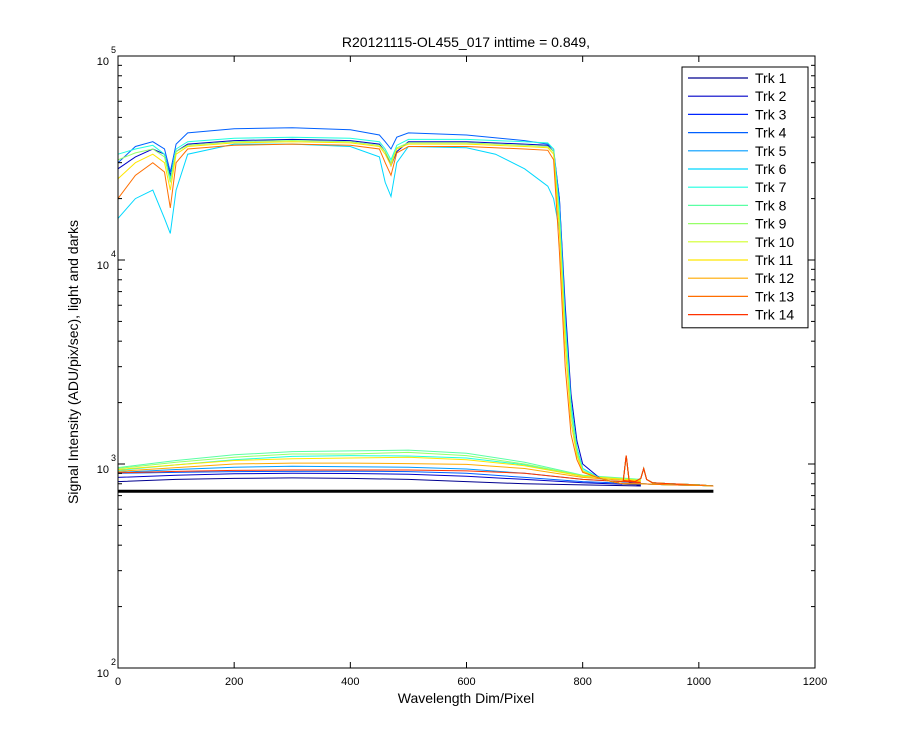 The width and height of the screenshot is (900, 755). What do you see at coordinates (466, 42) in the screenshot?
I see `chart-title: R20121115-OL455_017 inttime = 0.849,` at bounding box center [466, 42].